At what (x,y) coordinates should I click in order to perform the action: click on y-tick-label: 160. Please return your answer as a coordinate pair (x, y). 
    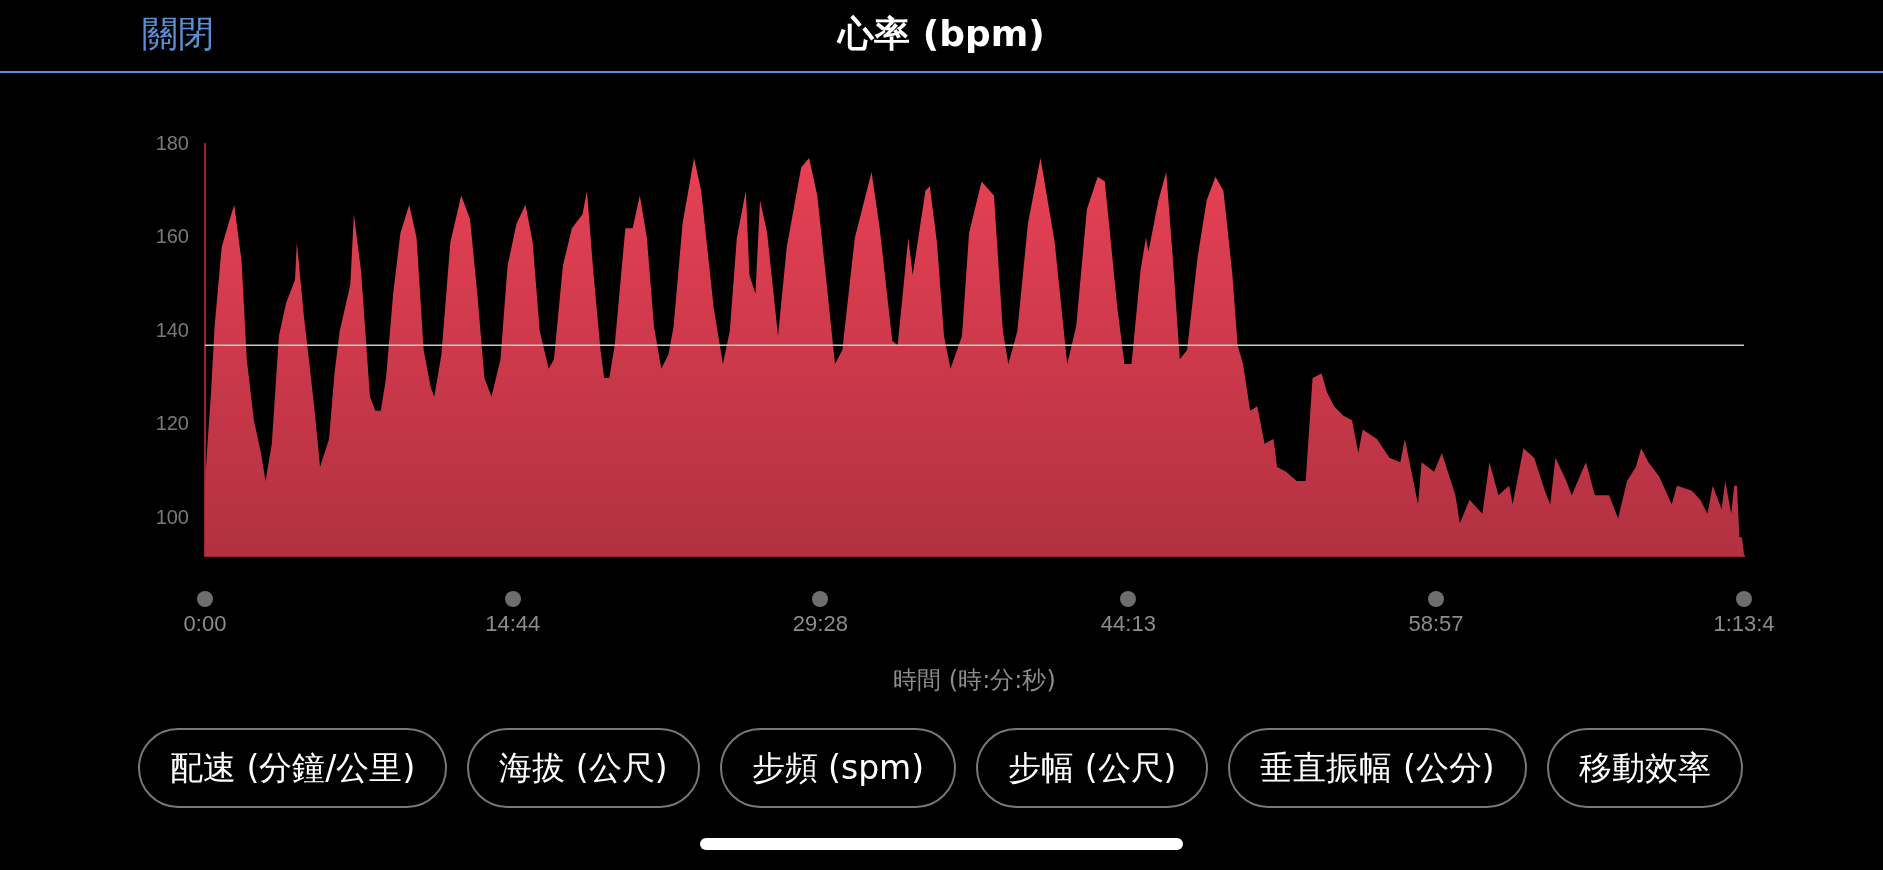
    Looking at the image, I should click on (172, 236).